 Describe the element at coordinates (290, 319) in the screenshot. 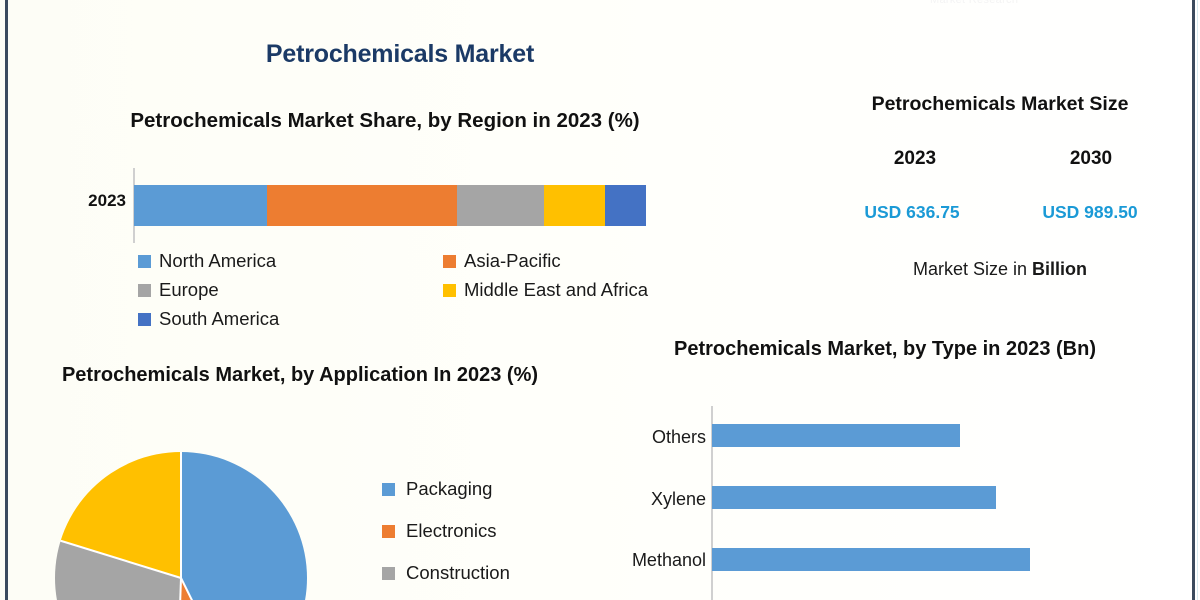

I see `legend-item-south-america: South America` at that location.